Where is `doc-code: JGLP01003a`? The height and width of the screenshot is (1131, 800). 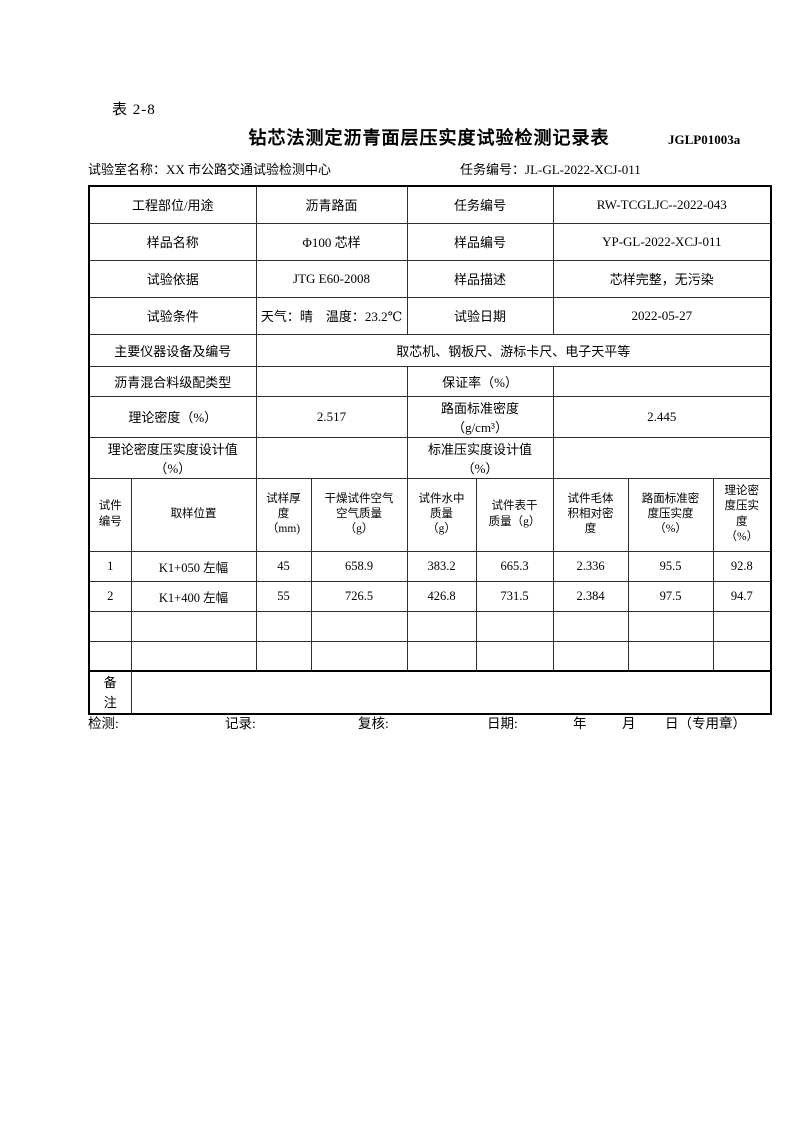
doc-code: JGLP01003a is located at coordinates (704, 139).